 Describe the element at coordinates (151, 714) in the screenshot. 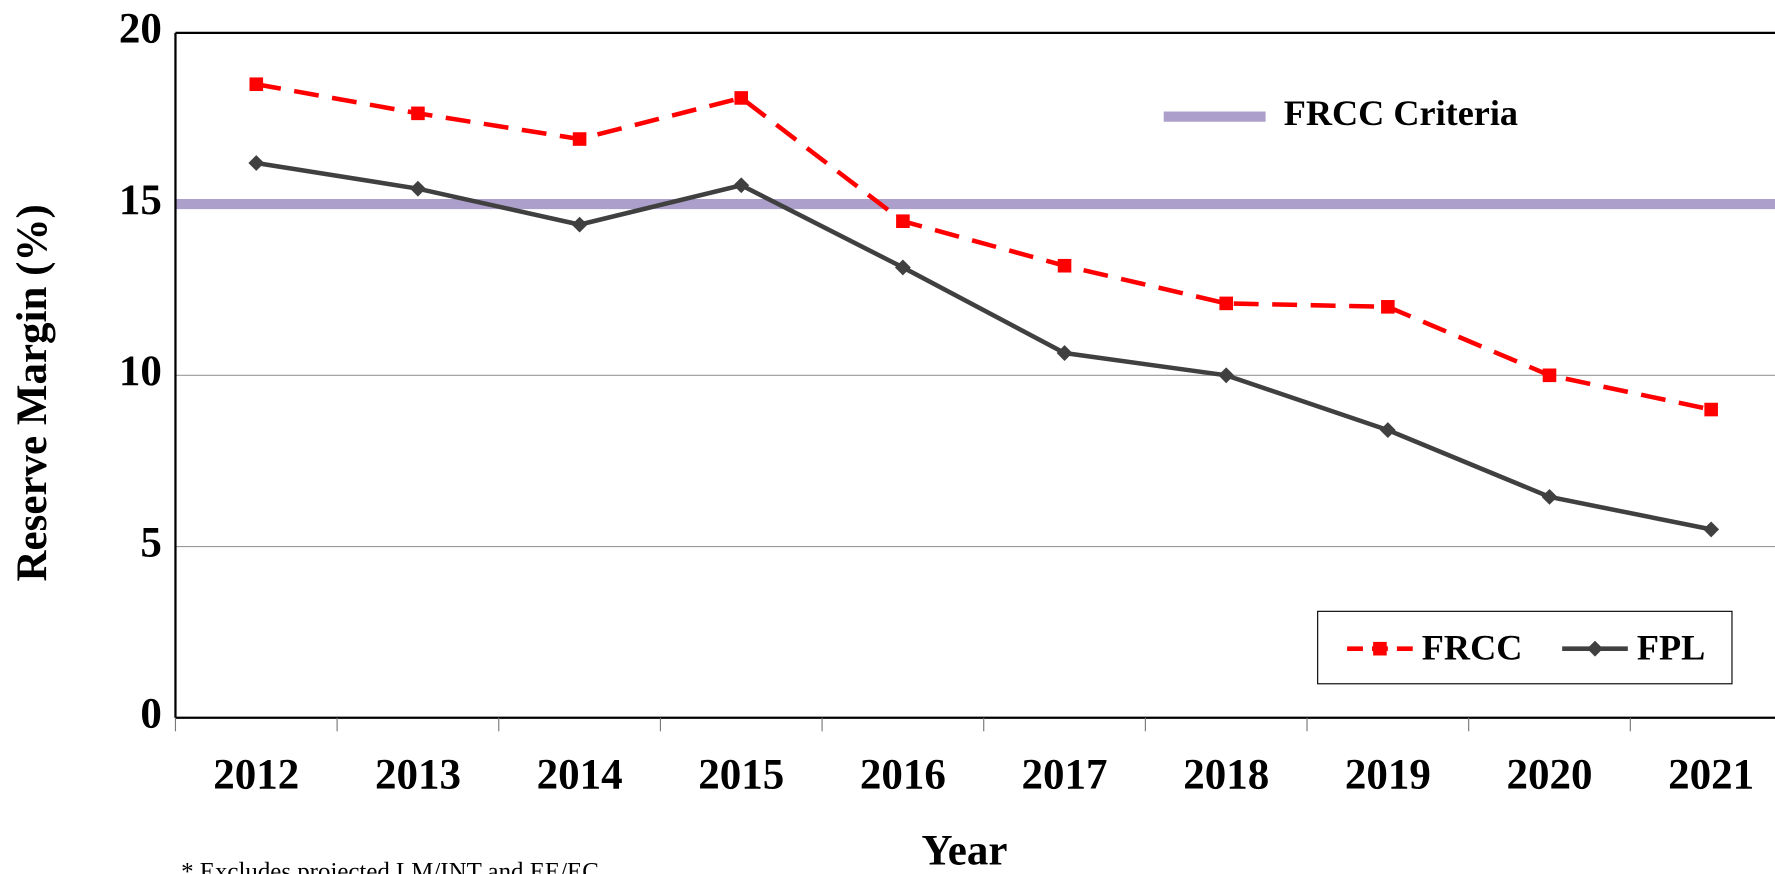

I see `y-tick-label: 0` at that location.